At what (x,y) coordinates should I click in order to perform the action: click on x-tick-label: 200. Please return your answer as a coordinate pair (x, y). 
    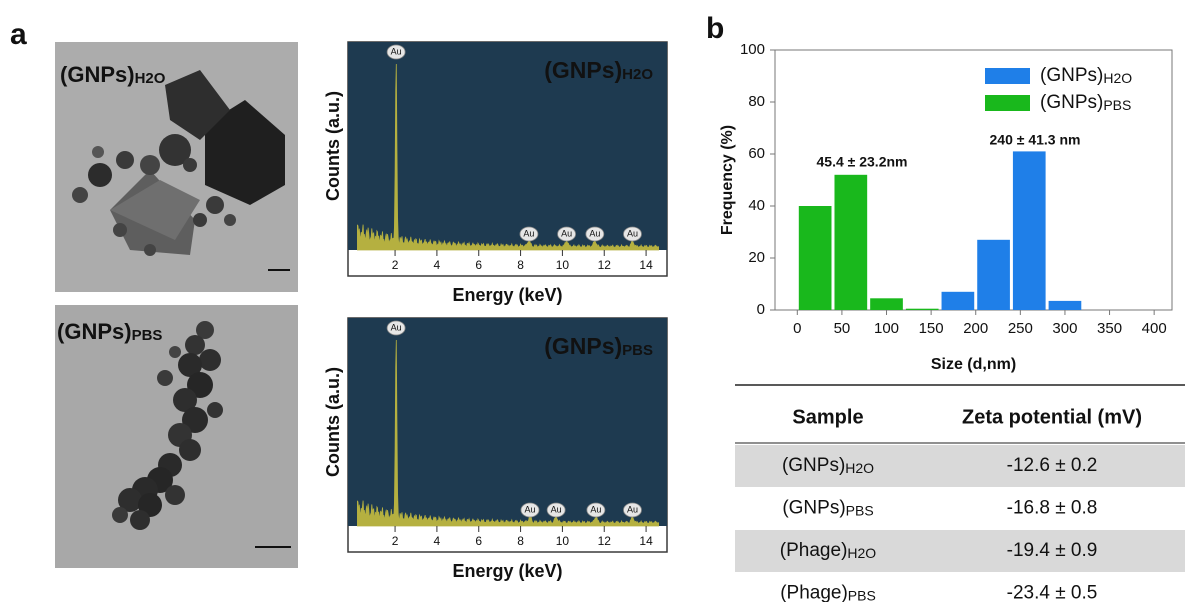
    Looking at the image, I should click on (975, 328).